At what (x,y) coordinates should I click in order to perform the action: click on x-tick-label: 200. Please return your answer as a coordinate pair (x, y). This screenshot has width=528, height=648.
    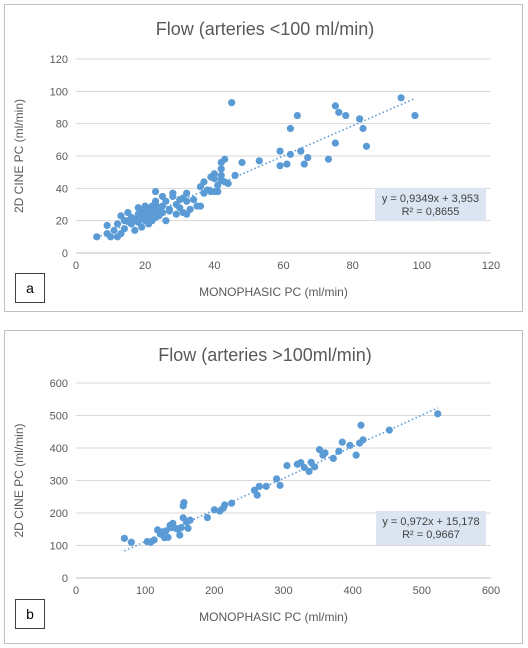
    Looking at the image, I should click on (214, 591).